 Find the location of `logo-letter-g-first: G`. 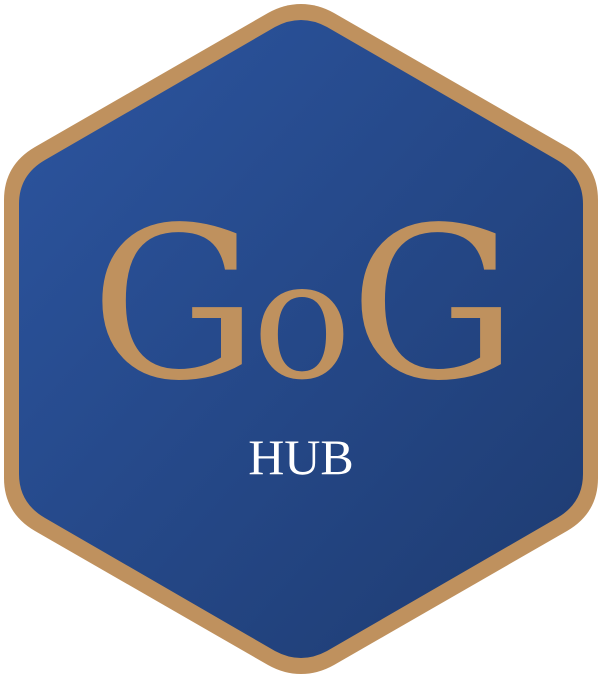

logo-letter-g-first: G is located at coordinates (174, 304).